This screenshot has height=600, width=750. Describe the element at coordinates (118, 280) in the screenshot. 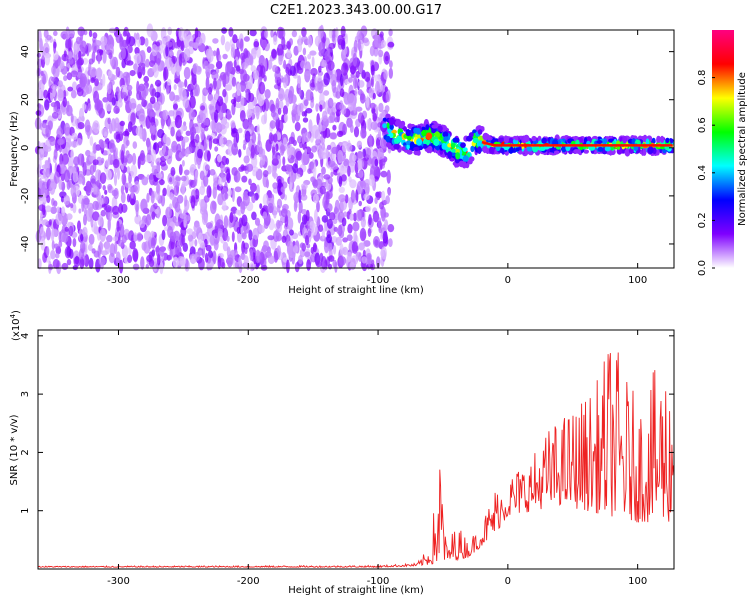

I see `spectrogram-x-tick-label: -300` at that location.